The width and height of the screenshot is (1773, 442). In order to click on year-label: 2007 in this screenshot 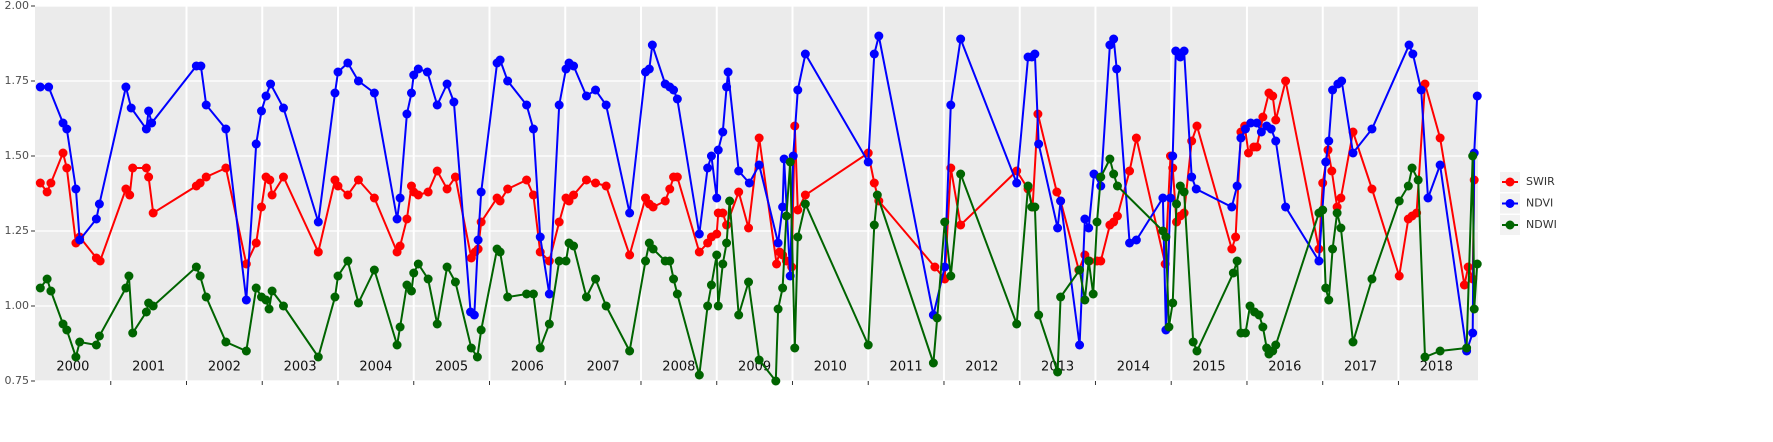, I will do `click(603, 367)`.